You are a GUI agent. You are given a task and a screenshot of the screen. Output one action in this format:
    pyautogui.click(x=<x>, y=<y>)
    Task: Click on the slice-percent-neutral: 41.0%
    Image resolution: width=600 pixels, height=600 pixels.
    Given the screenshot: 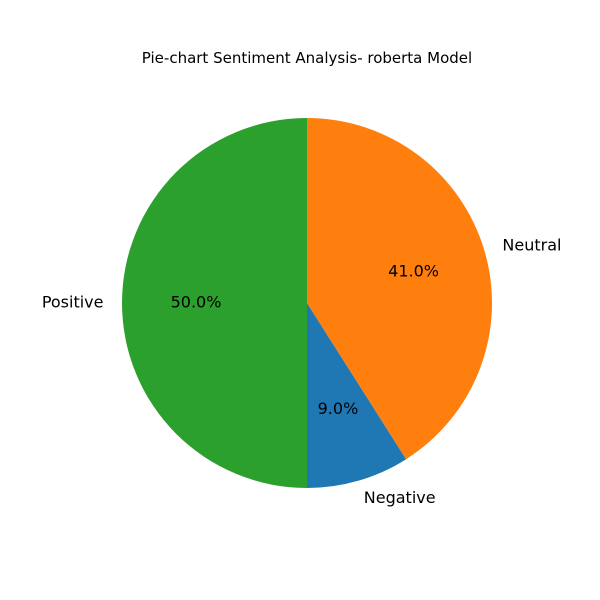 What is the action you would take?
    pyautogui.click(x=413, y=271)
    